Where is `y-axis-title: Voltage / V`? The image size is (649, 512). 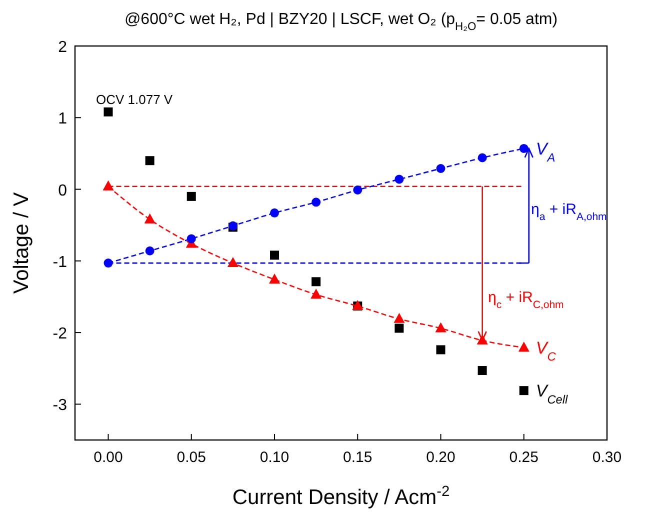
y-axis-title: Voltage / V is located at coordinates (21, 243).